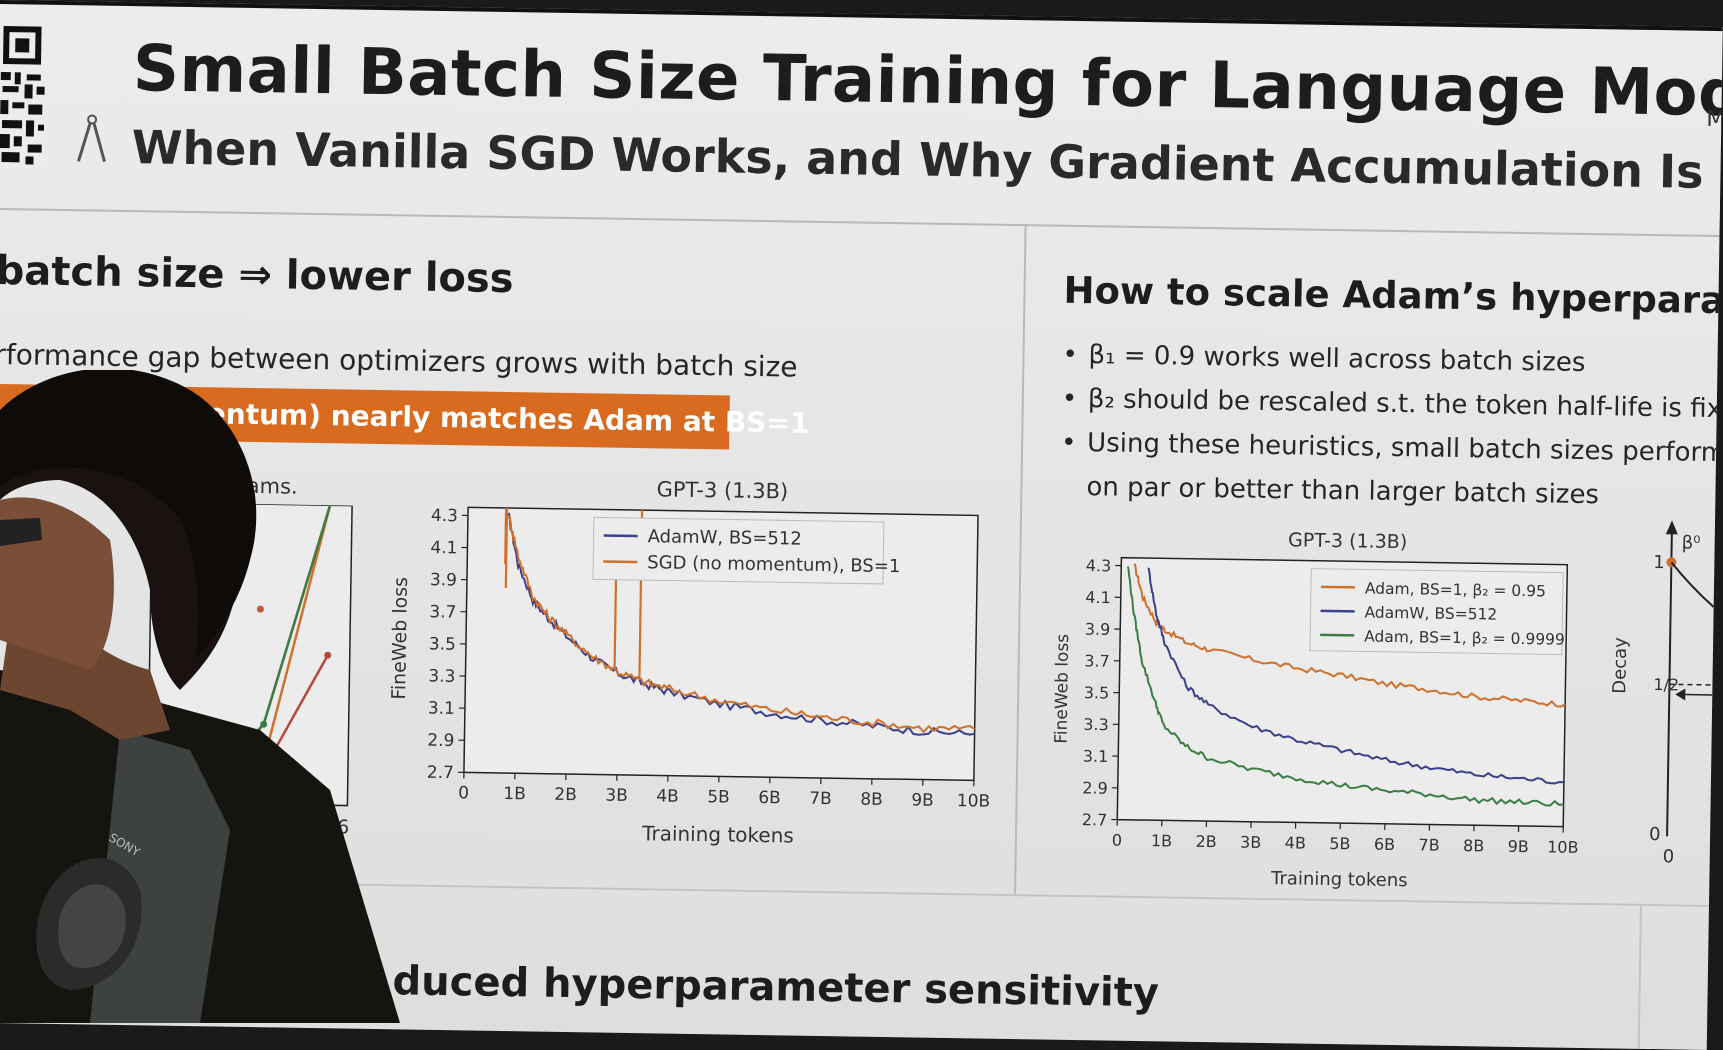  Describe the element at coordinates (1620, 665) in the screenshot. I see `decay-y-label: Decay` at that location.